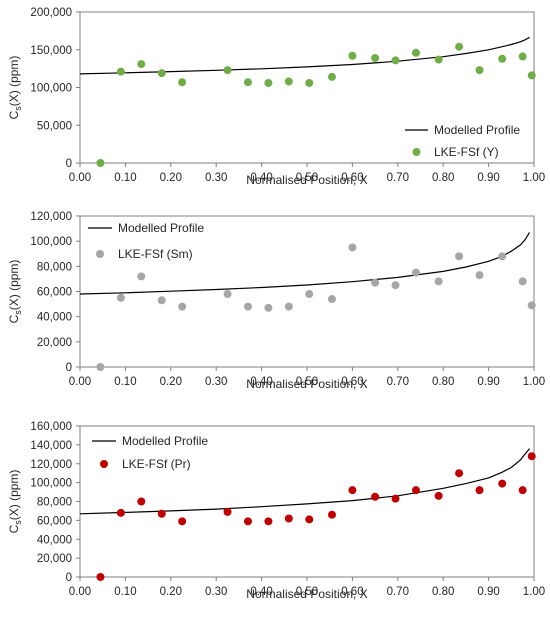  Describe the element at coordinates (51, 13) in the screenshot. I see `y-tick-label: 200,000` at that location.